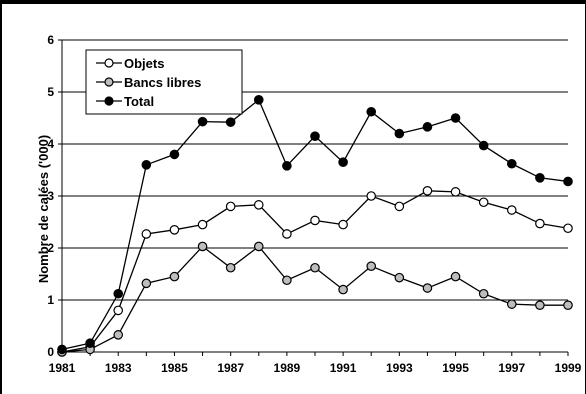 The image size is (586, 394). What do you see at coordinates (50, 352) in the screenshot?
I see `y-tick-label: 0` at bounding box center [50, 352].